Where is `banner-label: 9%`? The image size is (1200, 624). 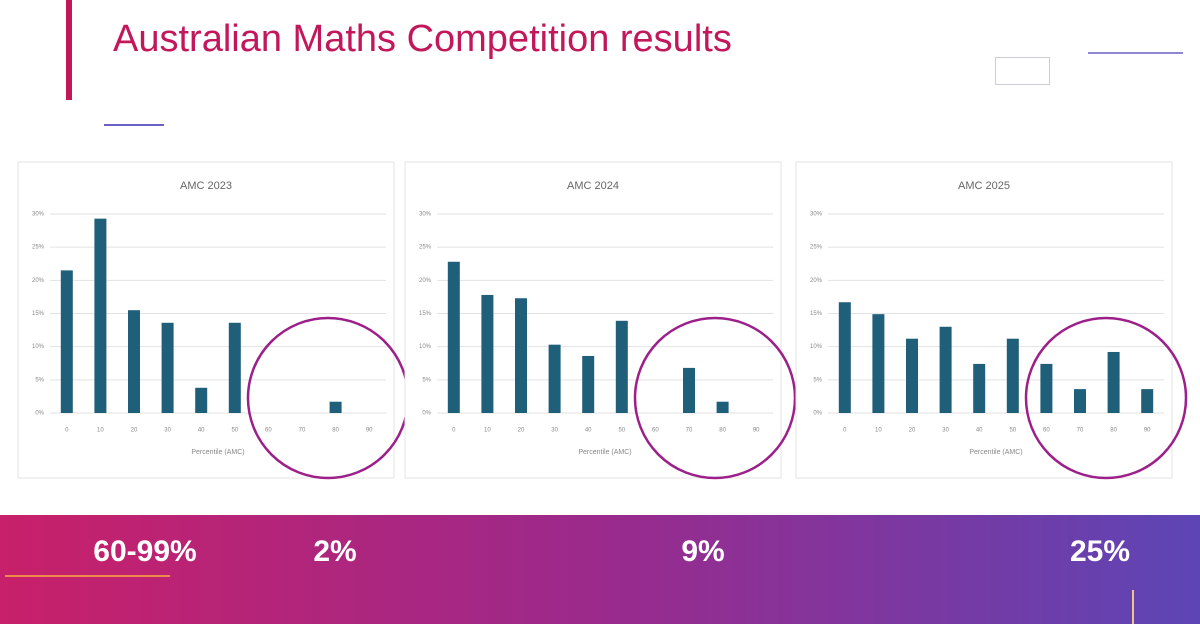 banner-label: 9% is located at coordinates (703, 551).